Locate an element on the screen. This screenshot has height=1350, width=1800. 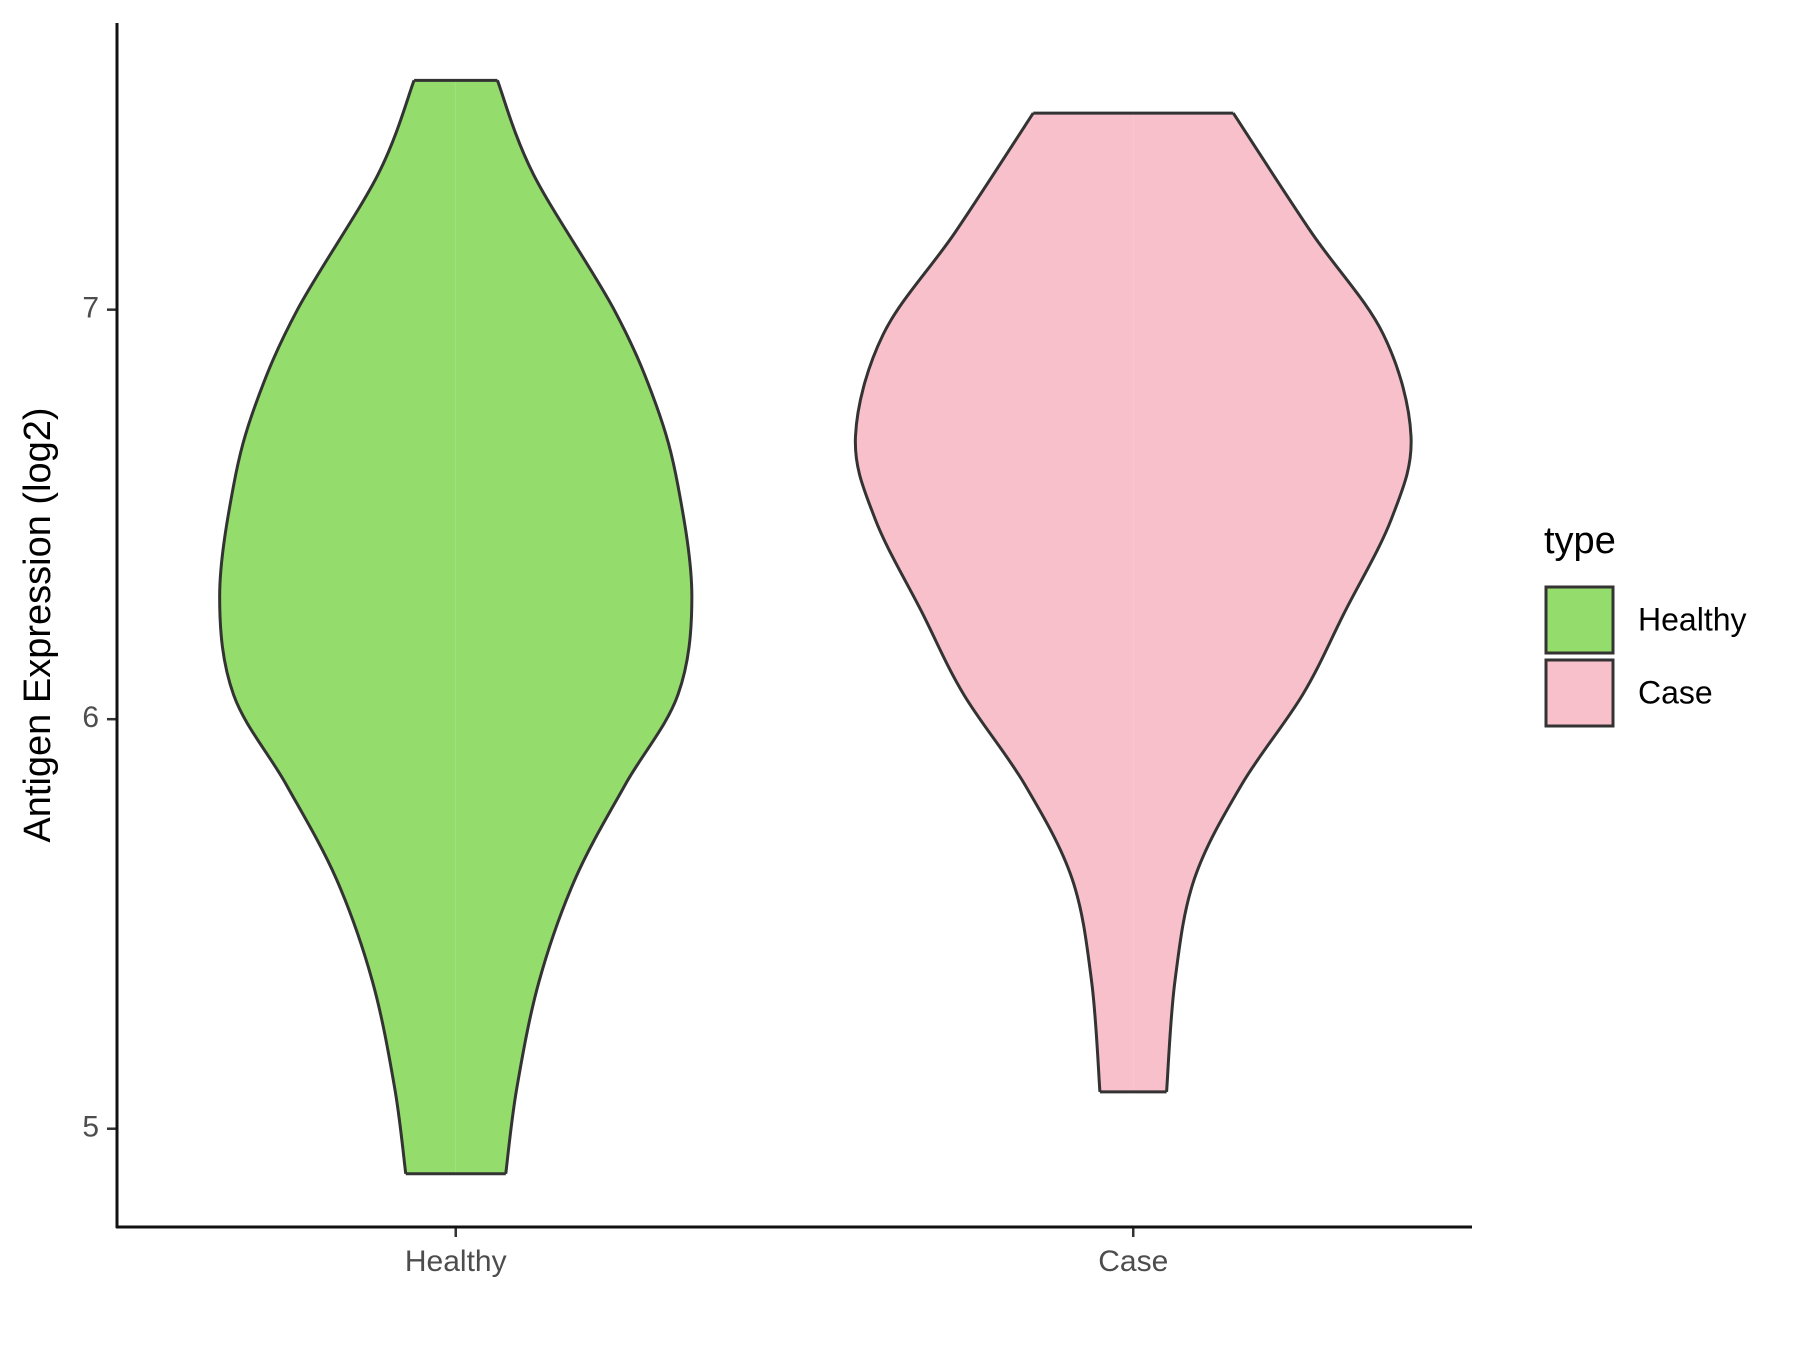
y-tick-label: 5 is located at coordinates (90, 1127).